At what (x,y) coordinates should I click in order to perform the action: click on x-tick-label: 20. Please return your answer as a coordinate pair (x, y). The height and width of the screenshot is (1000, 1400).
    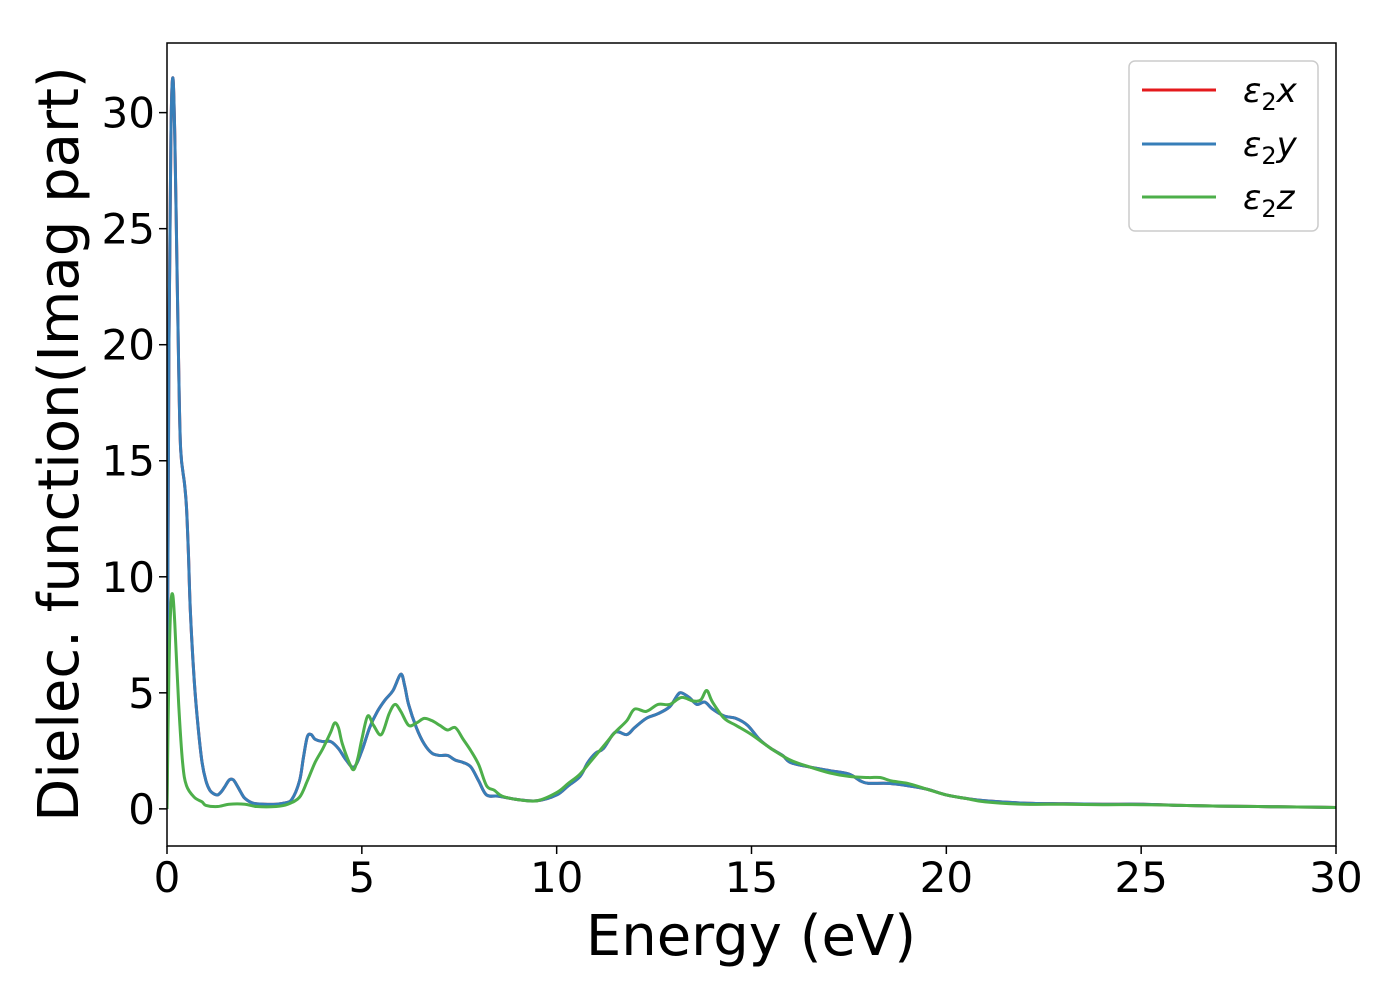
    Looking at the image, I should click on (946, 877).